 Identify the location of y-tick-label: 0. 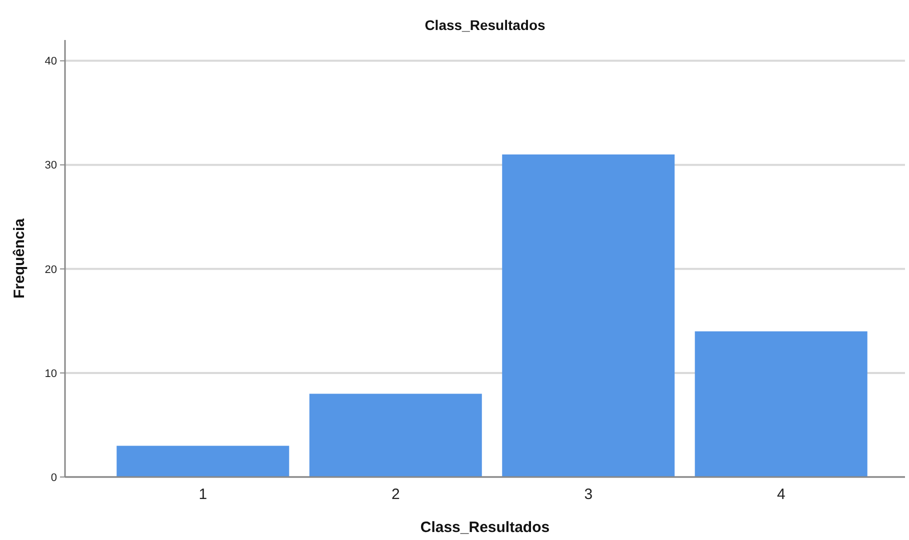
(53, 478).